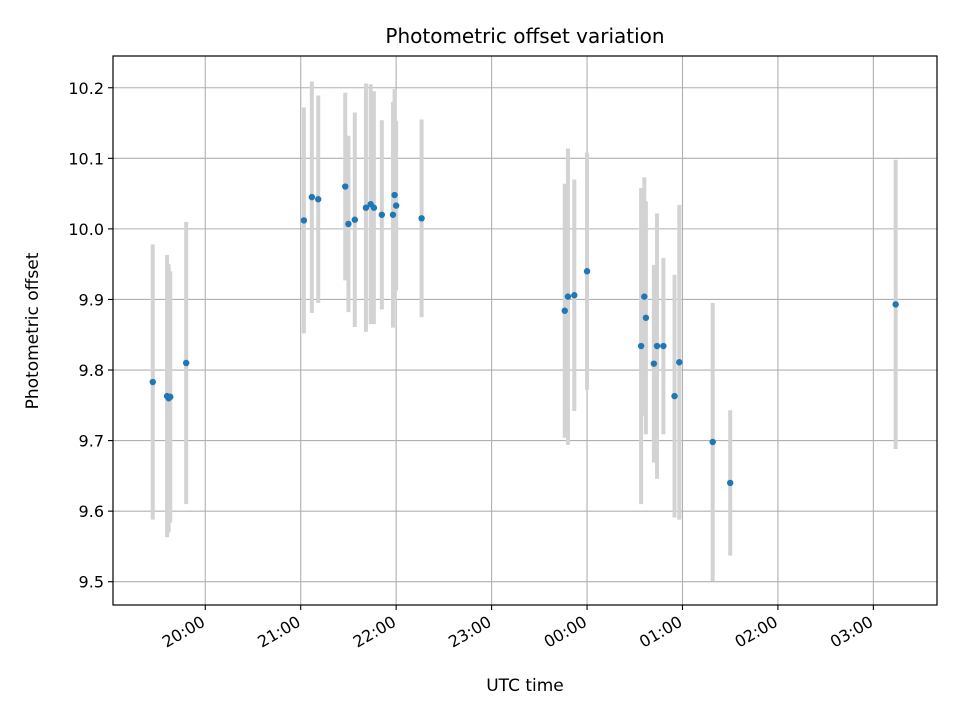 The image size is (960, 720). Describe the element at coordinates (86, 229) in the screenshot. I see `y-tick-label: 10.0` at that location.